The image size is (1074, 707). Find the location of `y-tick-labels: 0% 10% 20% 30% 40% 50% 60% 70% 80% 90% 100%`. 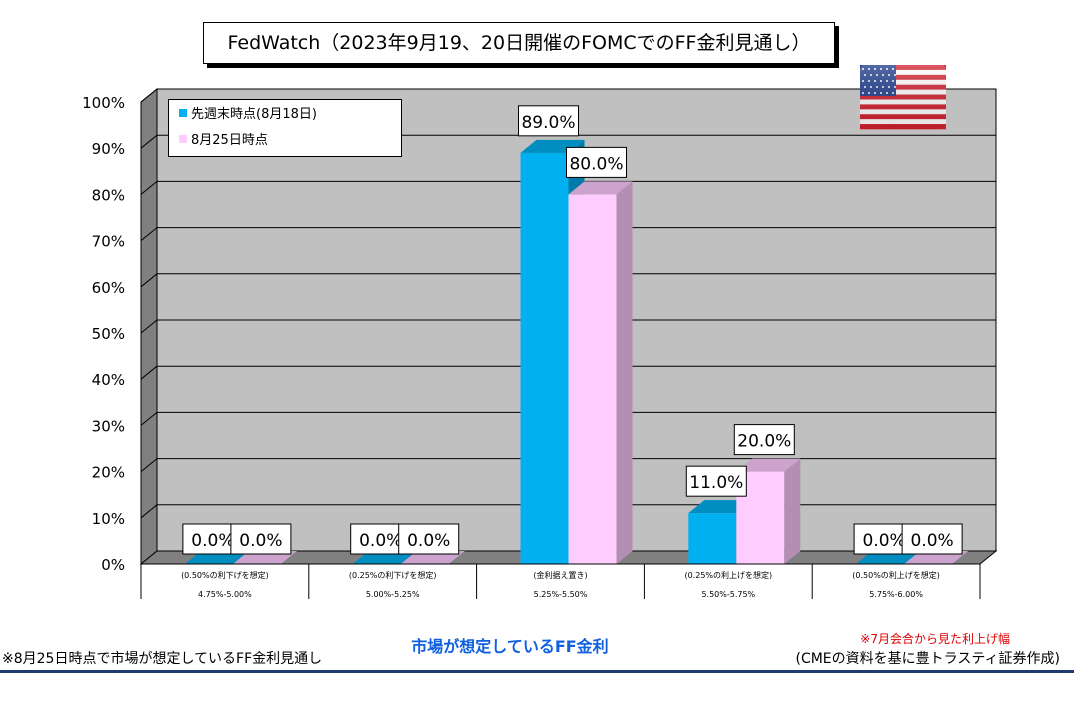

y-tick-labels: 0% 10% 20% 30% 40% 50% 60% 70% 80% 90% 100% is located at coordinates (103, 334).